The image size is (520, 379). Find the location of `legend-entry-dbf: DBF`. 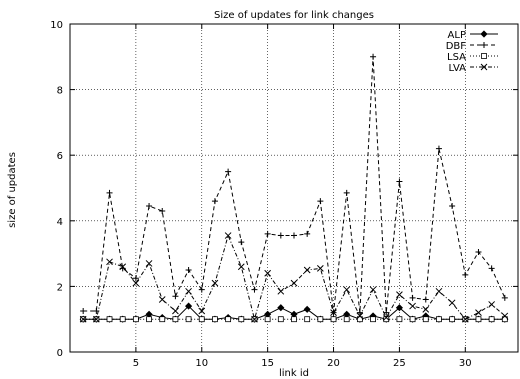

legend-entry-dbf: DBF is located at coordinates (472, 46).